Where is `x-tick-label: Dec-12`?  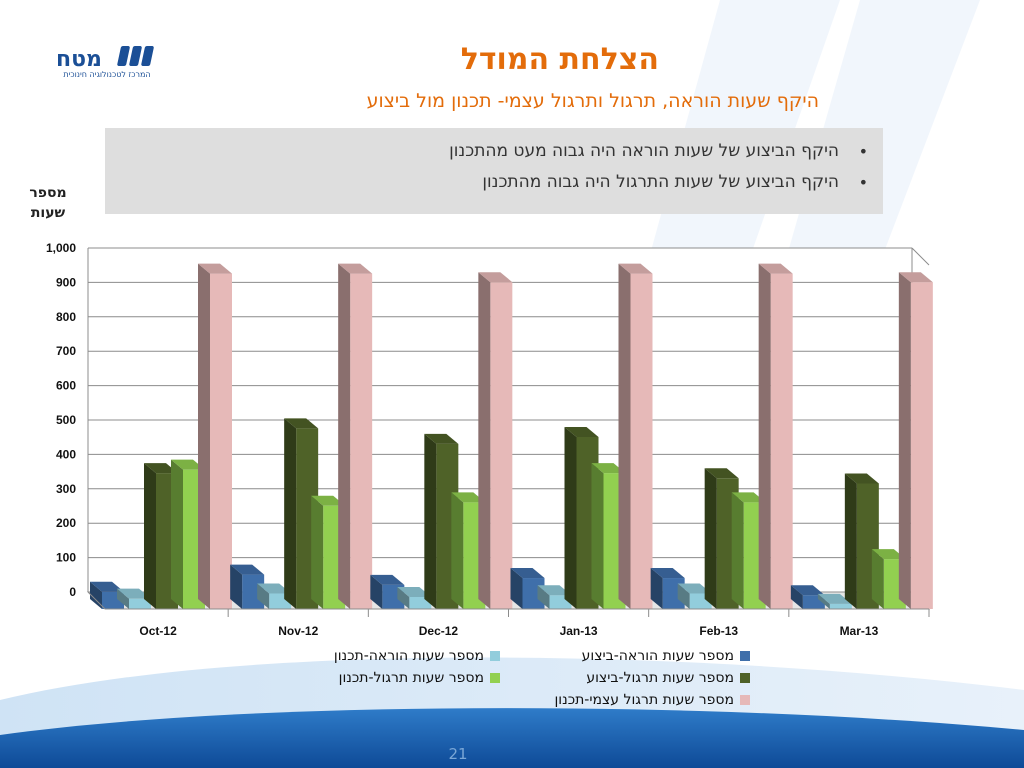
x-tick-label: Dec-12 is located at coordinates (439, 631).